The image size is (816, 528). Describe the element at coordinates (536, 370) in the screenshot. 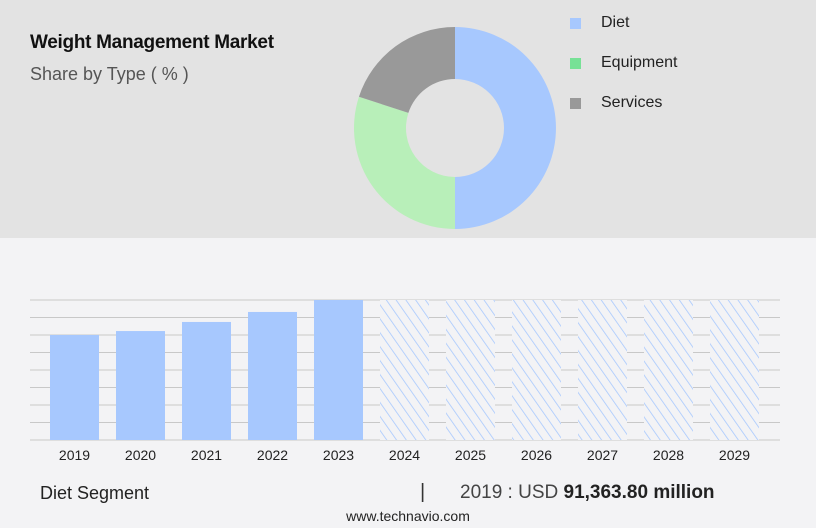

I see `bar-forecast-2026` at that location.